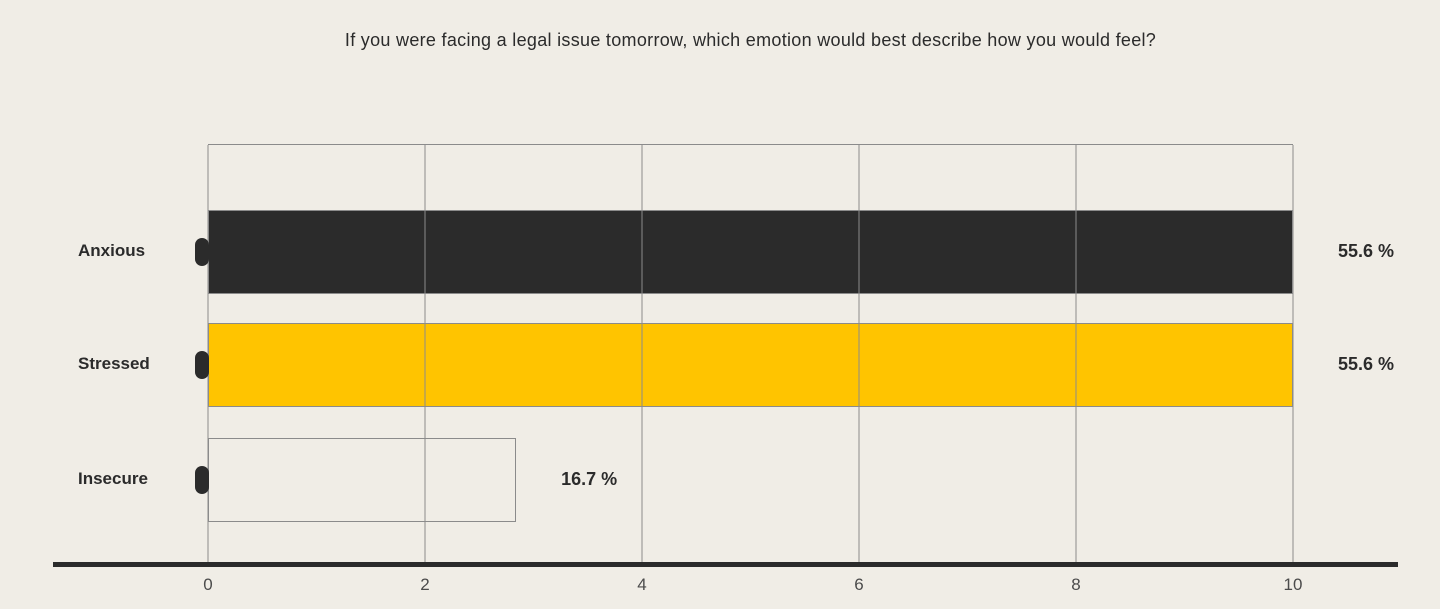 The height and width of the screenshot is (609, 1440). What do you see at coordinates (112, 250) in the screenshot?
I see `category-label-anxious: Anxious` at bounding box center [112, 250].